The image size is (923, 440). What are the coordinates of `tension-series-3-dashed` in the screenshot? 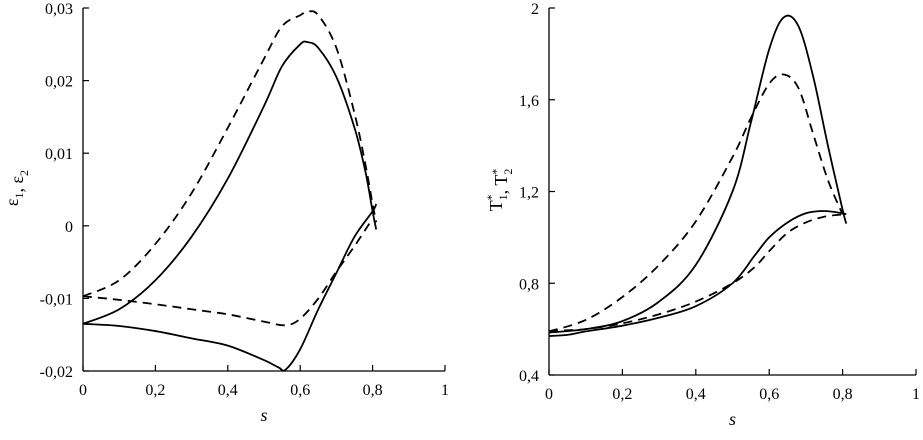 It's located at (695, 273).